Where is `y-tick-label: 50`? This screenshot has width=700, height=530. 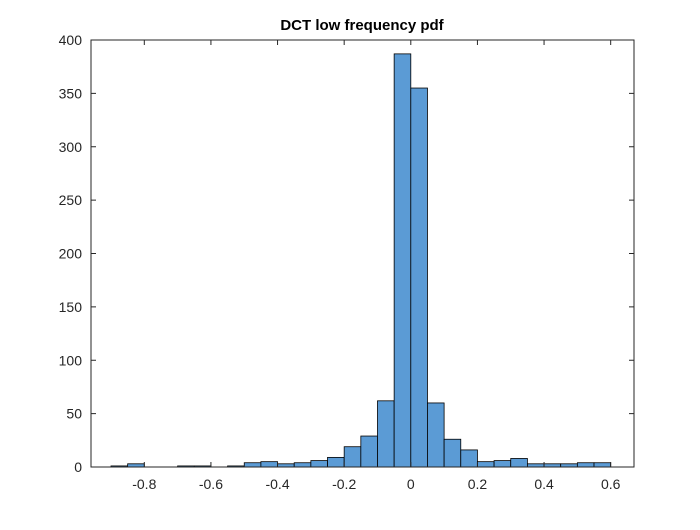 y-tick-label: 50 is located at coordinates (74, 414).